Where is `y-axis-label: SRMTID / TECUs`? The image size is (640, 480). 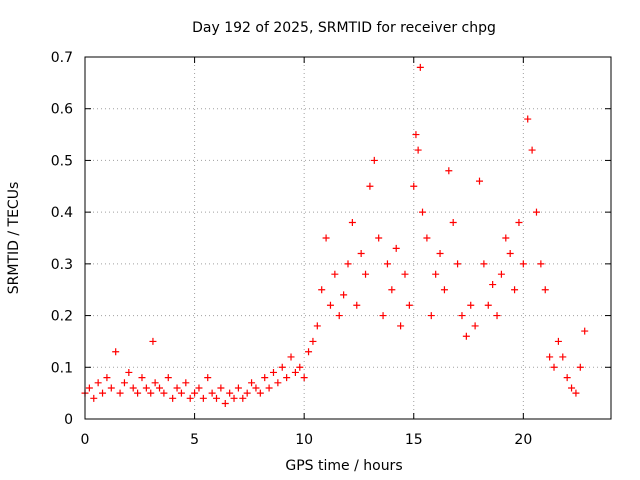 y-axis-label: SRMTID / TECUs is located at coordinates (14, 238).